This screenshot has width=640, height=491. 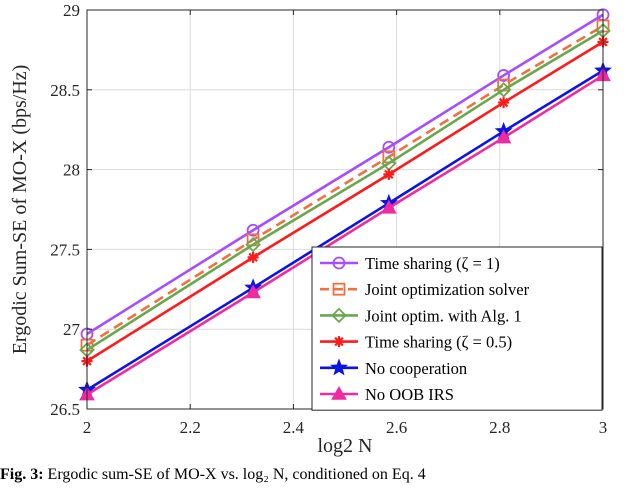 I want to click on x-axis-label: log2 N, so click(x=345, y=446).